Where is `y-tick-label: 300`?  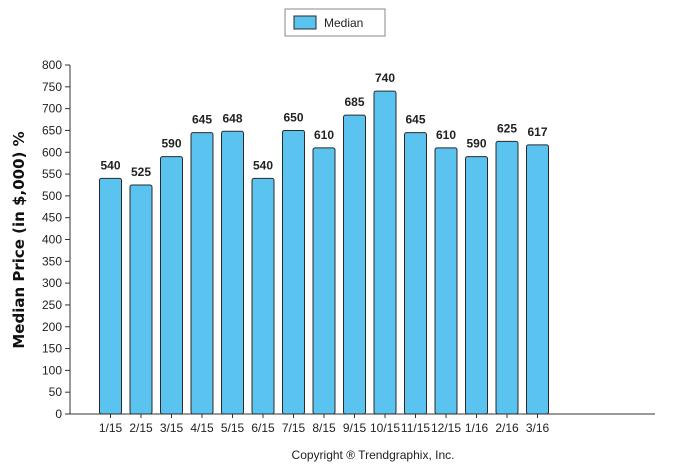
y-tick-label: 300 is located at coordinates (52, 283).